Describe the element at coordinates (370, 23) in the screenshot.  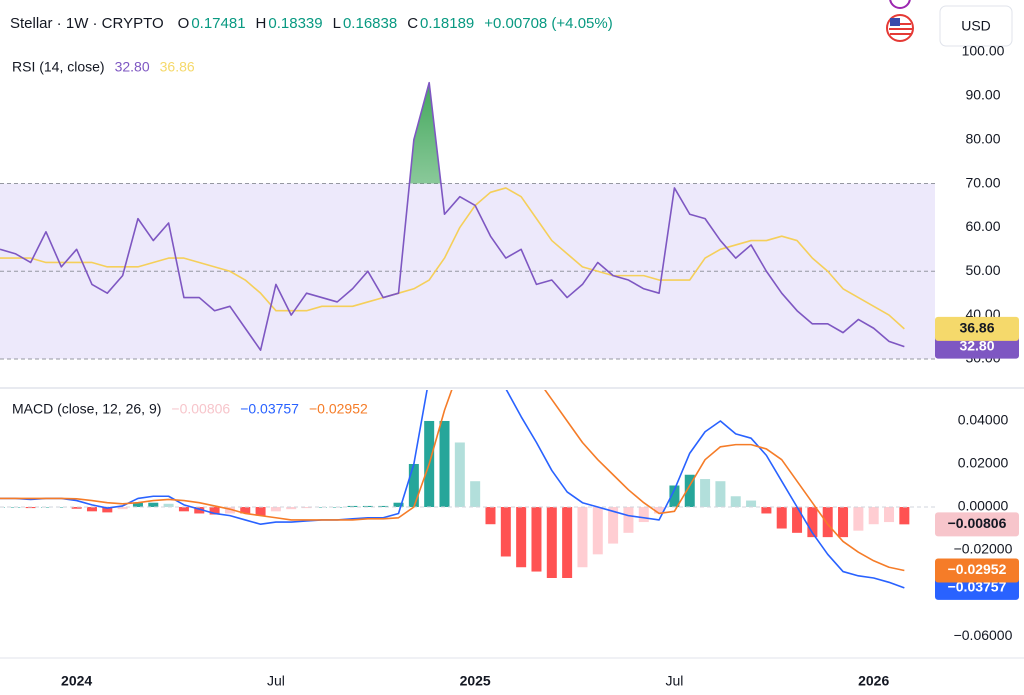
I see `low-value: 0.16838` at that location.